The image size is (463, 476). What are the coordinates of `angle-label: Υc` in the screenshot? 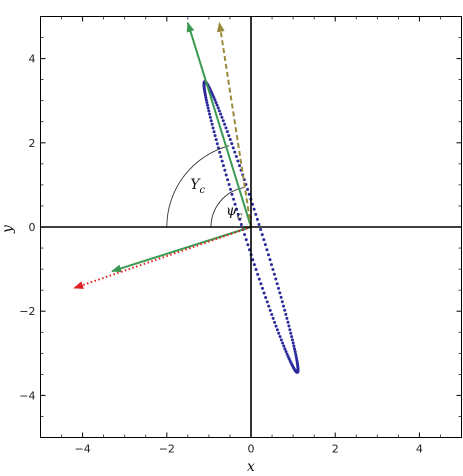 It's located at (197, 186).